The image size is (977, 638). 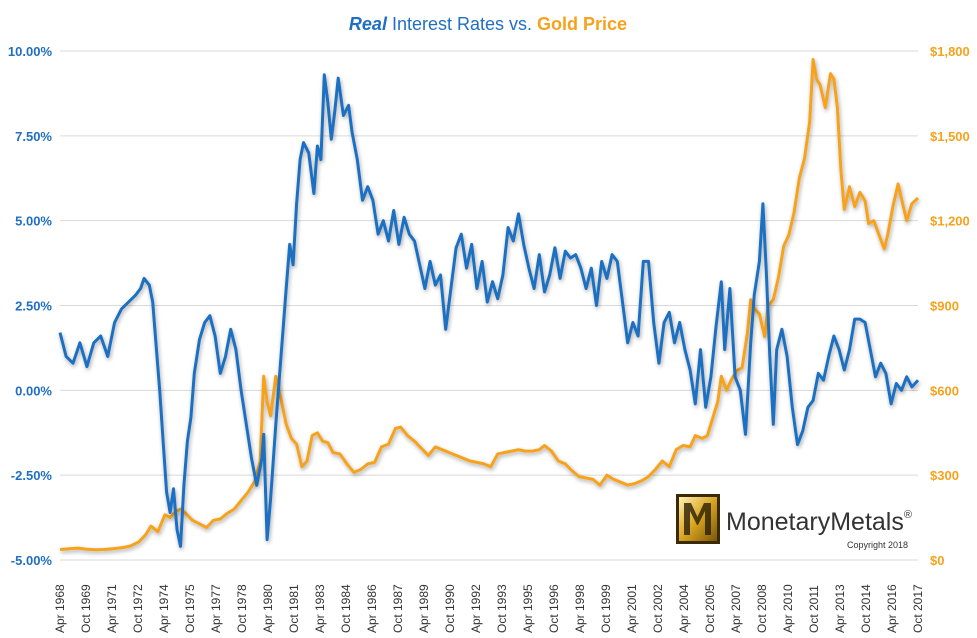 I want to click on y-left-tick-label: 7.50%, so click(x=33, y=136).